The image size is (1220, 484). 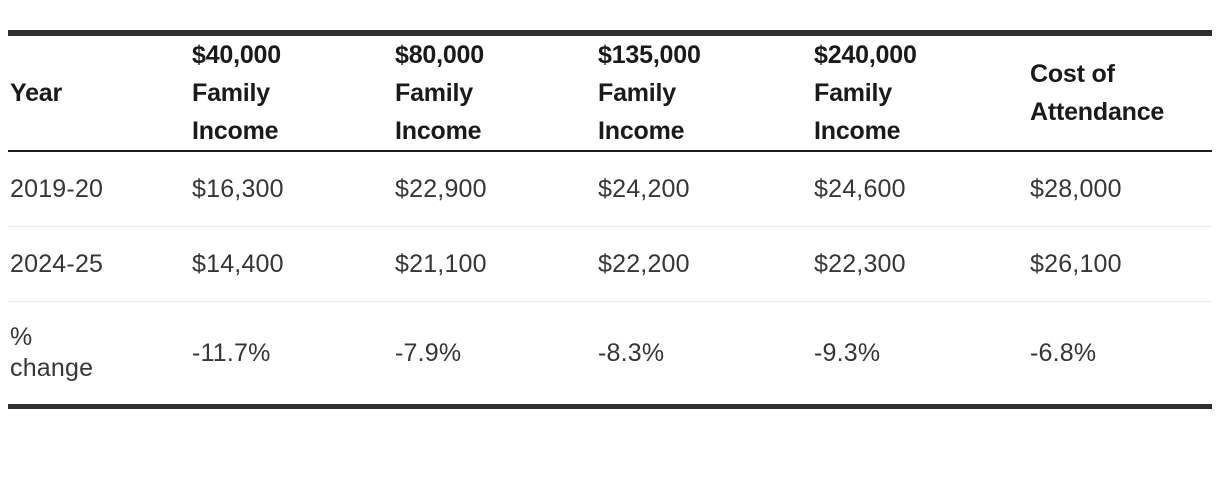 What do you see at coordinates (644, 263) in the screenshot?
I see `cell-2024-25-135k: $22,200` at bounding box center [644, 263].